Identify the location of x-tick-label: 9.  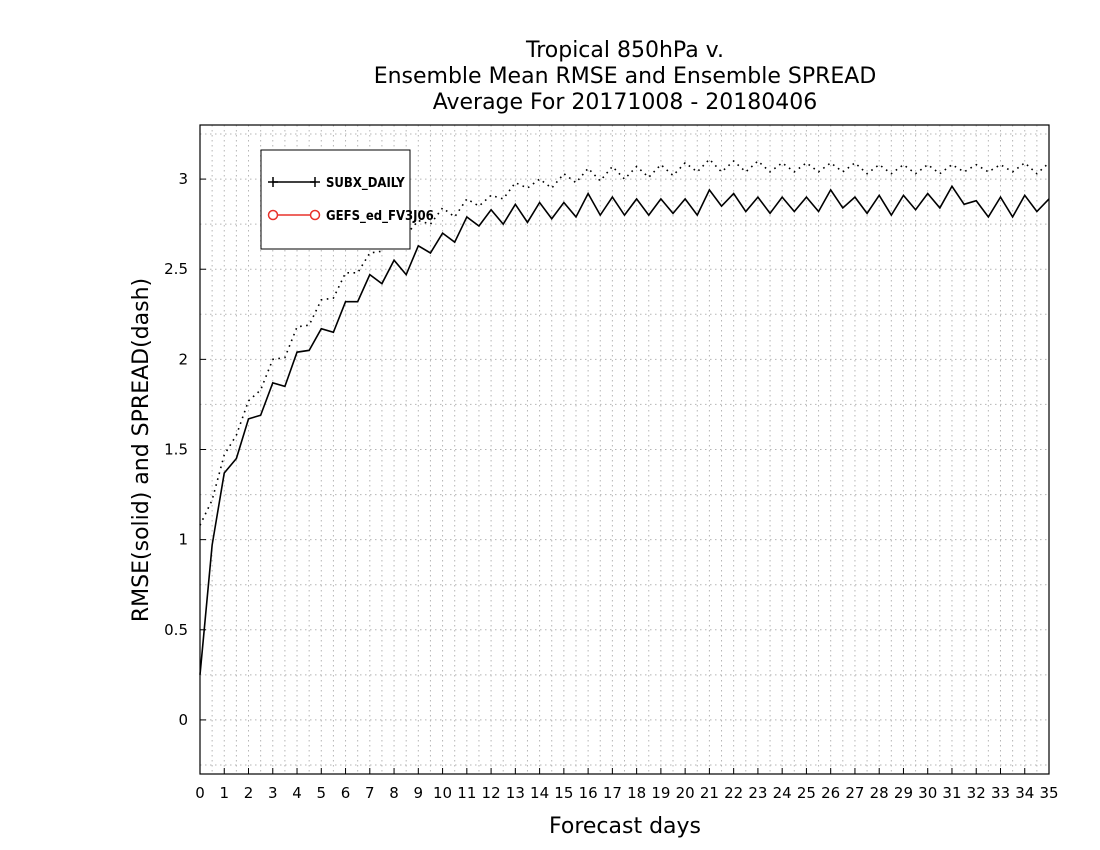
(419, 793).